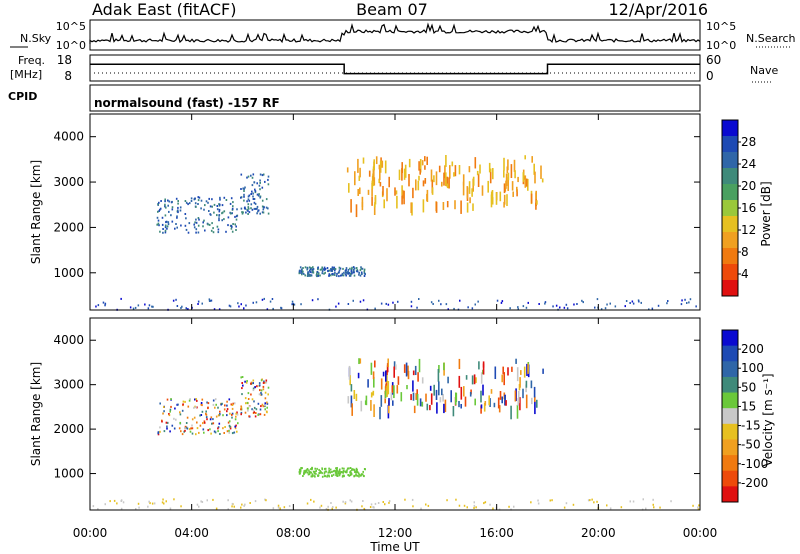 The height and width of the screenshot is (554, 800). I want to click on colorbar-swatch, so click(730, 400).